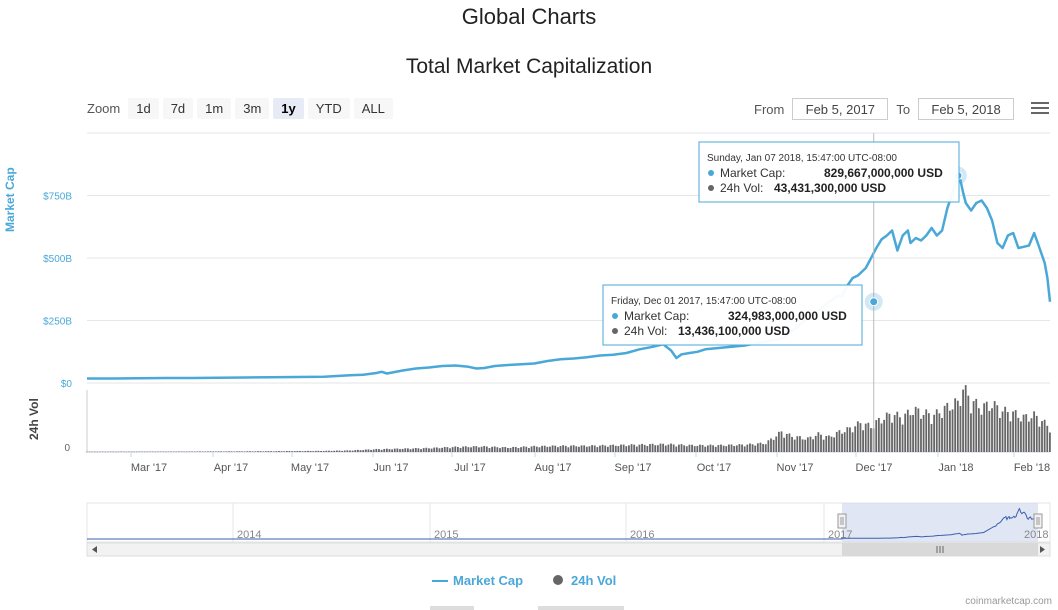  I want to click on zoom-button-1d: 1d, so click(143, 108).